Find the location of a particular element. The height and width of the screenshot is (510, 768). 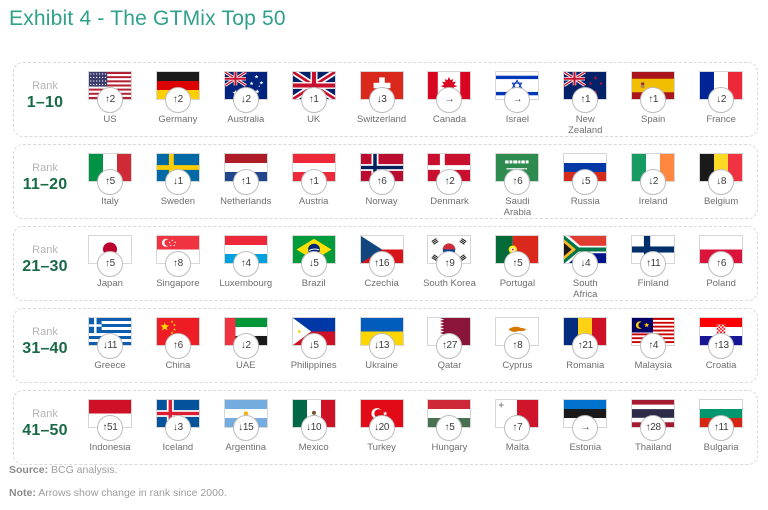

country-label: Australia is located at coordinates (246, 119).